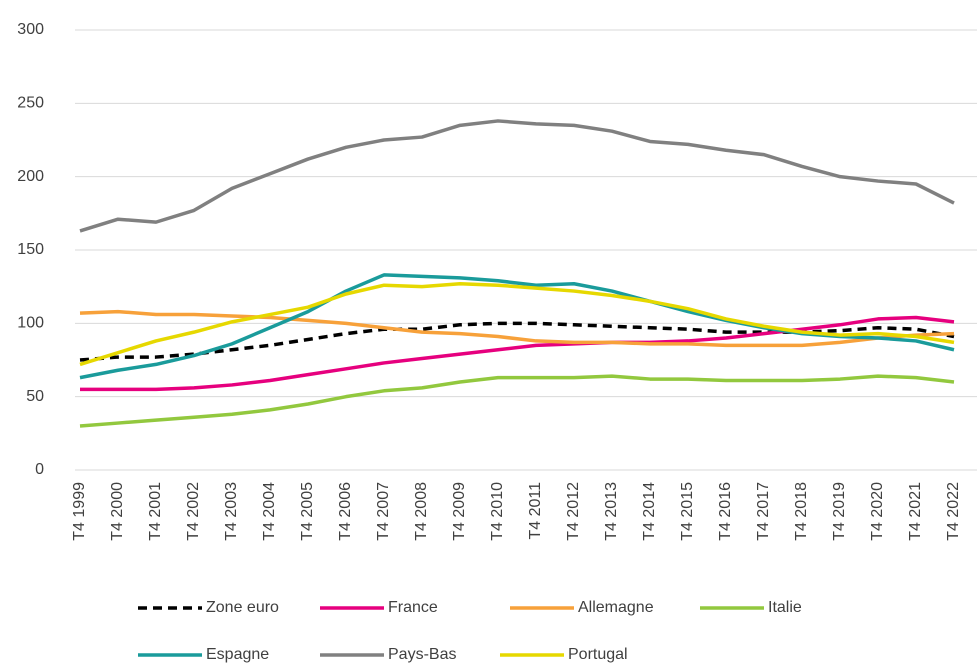  Describe the element at coordinates (79, 511) in the screenshot. I see `x-tick-label: T4 1999` at that location.